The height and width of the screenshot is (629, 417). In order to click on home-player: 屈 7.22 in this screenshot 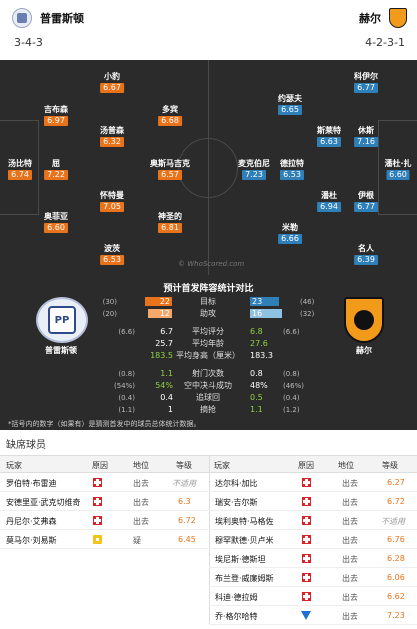, I will do `click(56, 169)`.